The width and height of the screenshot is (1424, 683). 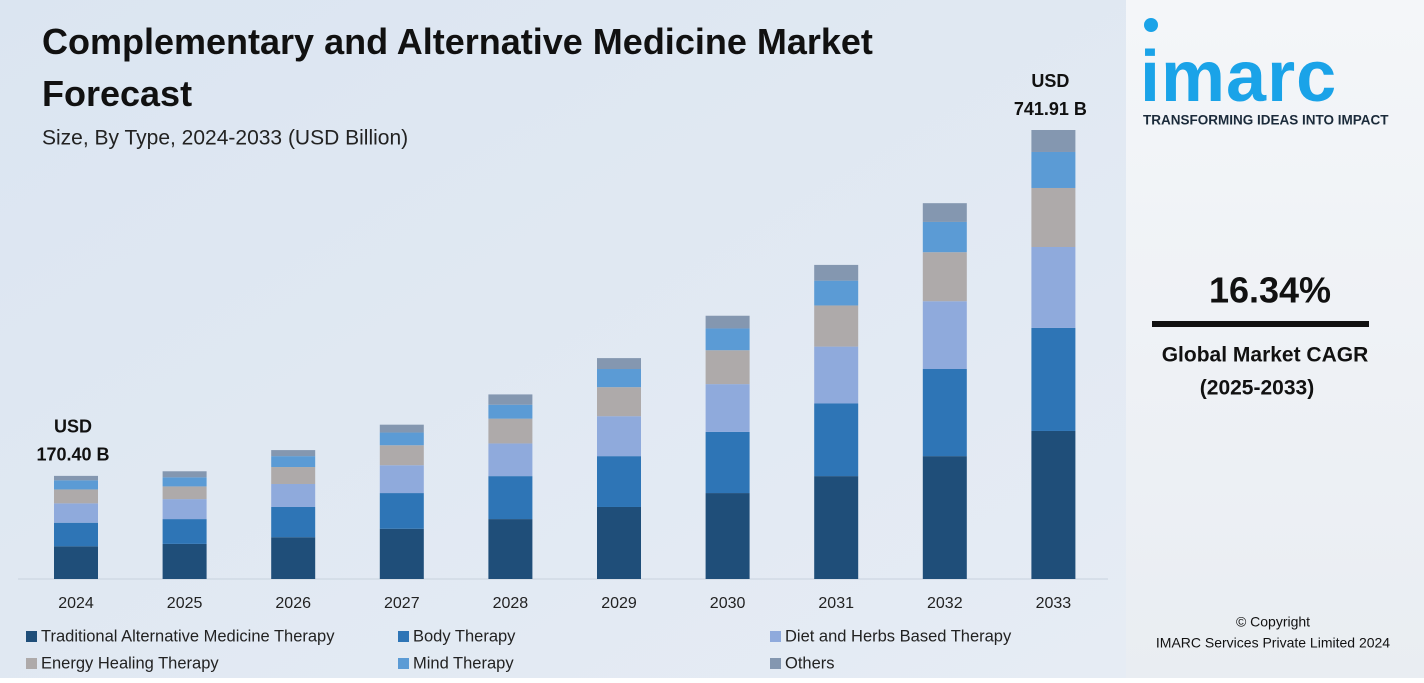 What do you see at coordinates (464, 636) in the screenshot?
I see `legend-label: Body Therapy` at bounding box center [464, 636].